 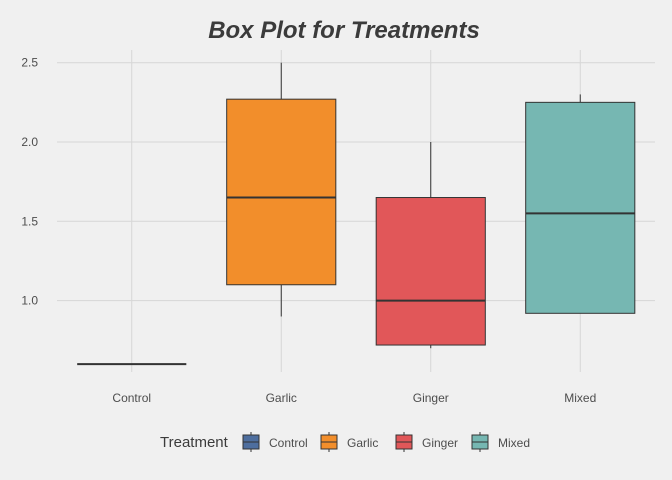 I want to click on legend: Treatment Control Garlic Ginger Mixed, so click(x=345, y=442).